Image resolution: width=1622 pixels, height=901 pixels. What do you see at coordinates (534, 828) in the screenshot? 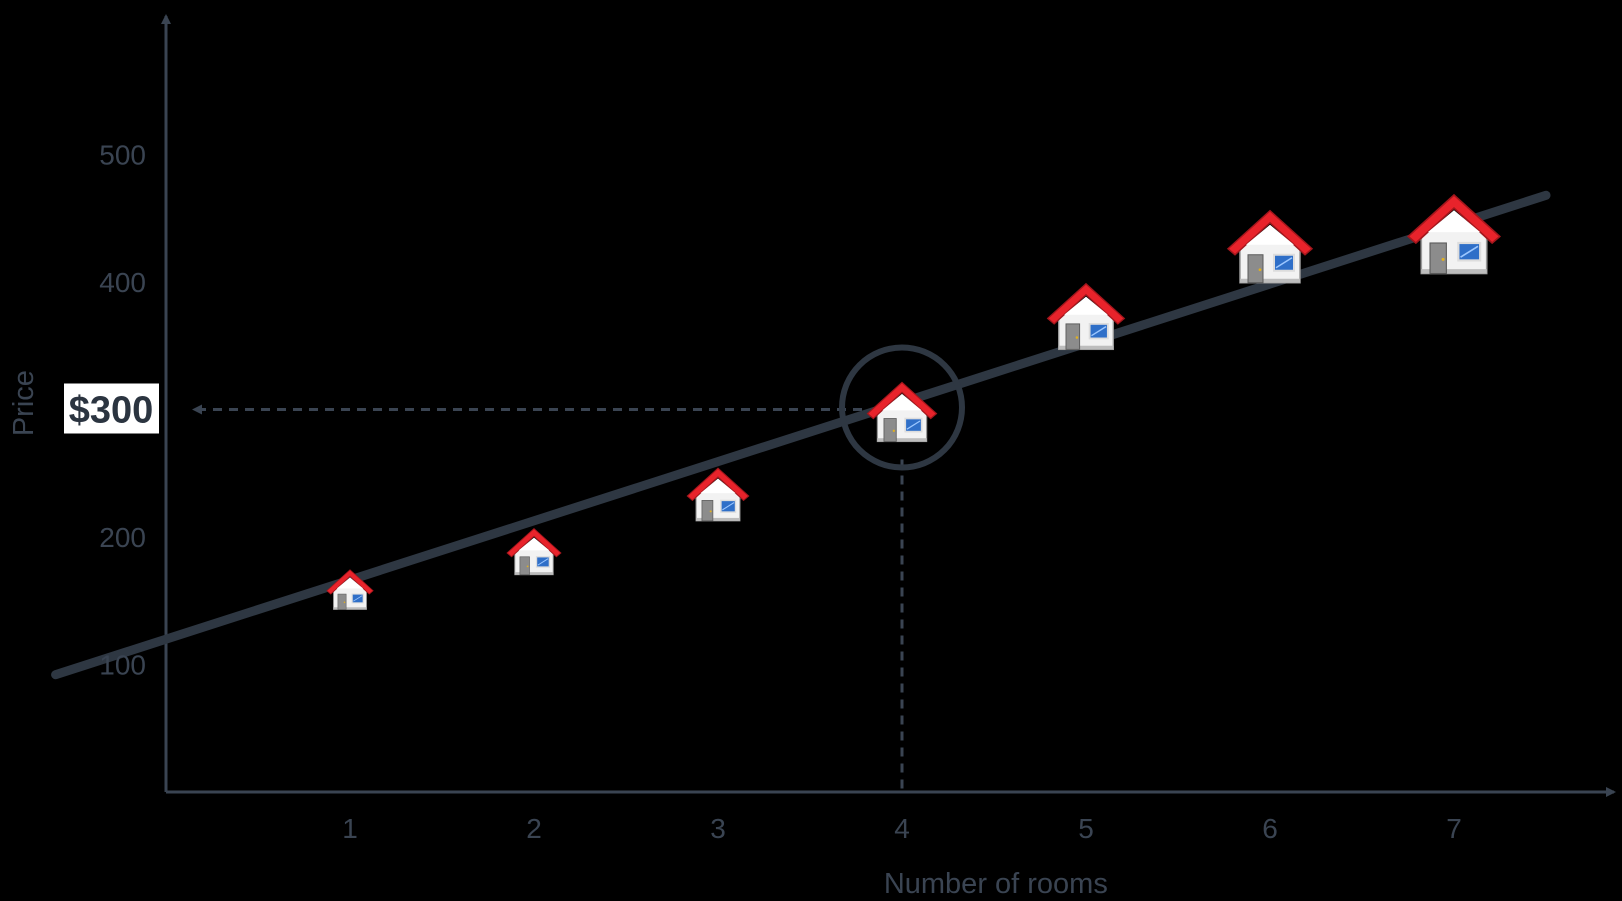
I see `x-tick-label: 2` at bounding box center [534, 828].